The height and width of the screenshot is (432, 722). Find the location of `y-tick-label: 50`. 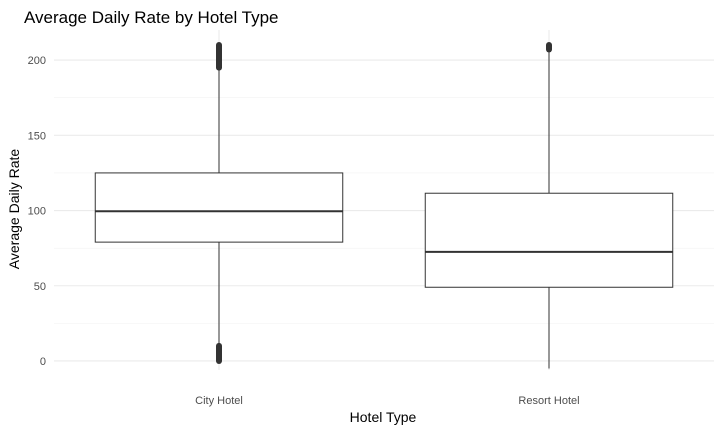

y-tick-label: 50 is located at coordinates (40, 287).